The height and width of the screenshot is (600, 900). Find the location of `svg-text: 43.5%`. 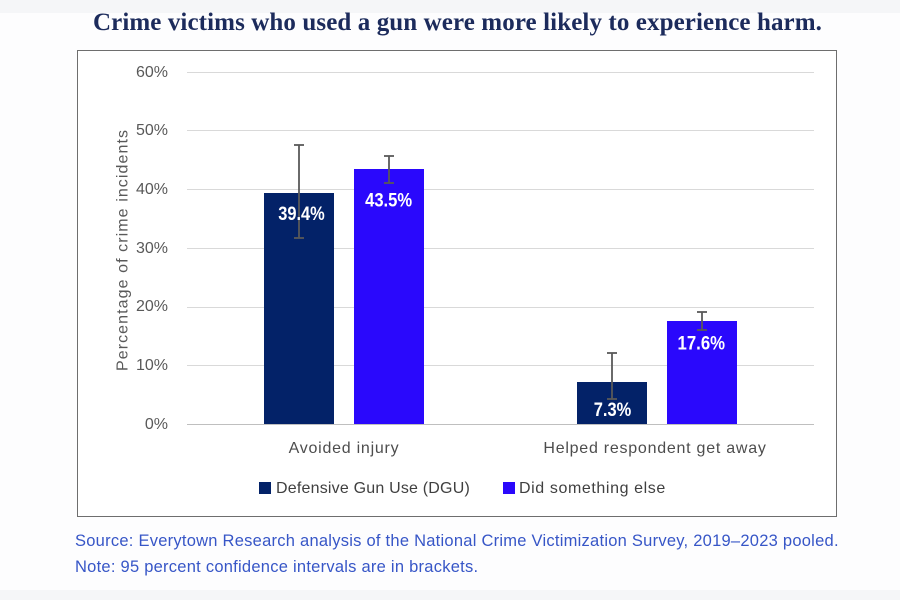

svg-text: 43.5% is located at coordinates (388, 201).